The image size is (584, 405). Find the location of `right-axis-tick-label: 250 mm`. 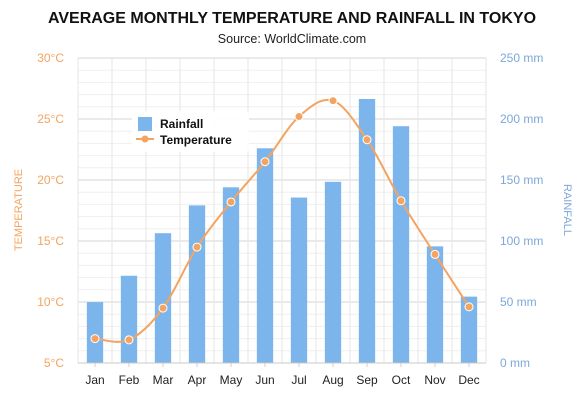

right-axis-tick-label: 250 mm is located at coordinates (521, 58).